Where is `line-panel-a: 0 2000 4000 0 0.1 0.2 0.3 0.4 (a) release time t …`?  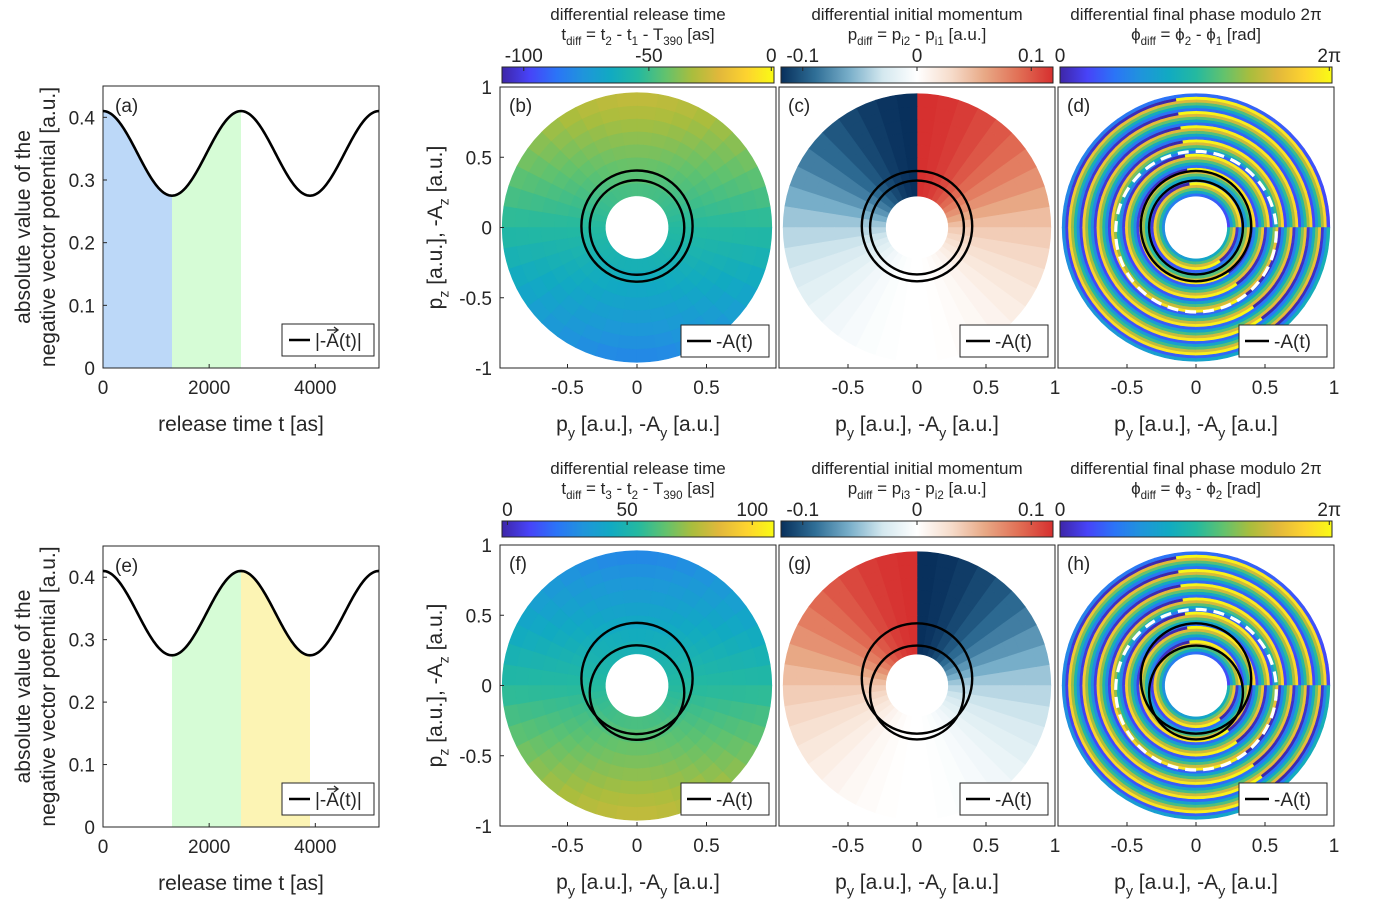
line-panel-a: 0 2000 4000 0 0.1 0.2 0.3 0.4 (a) release time t … is located at coordinates (196, 260).